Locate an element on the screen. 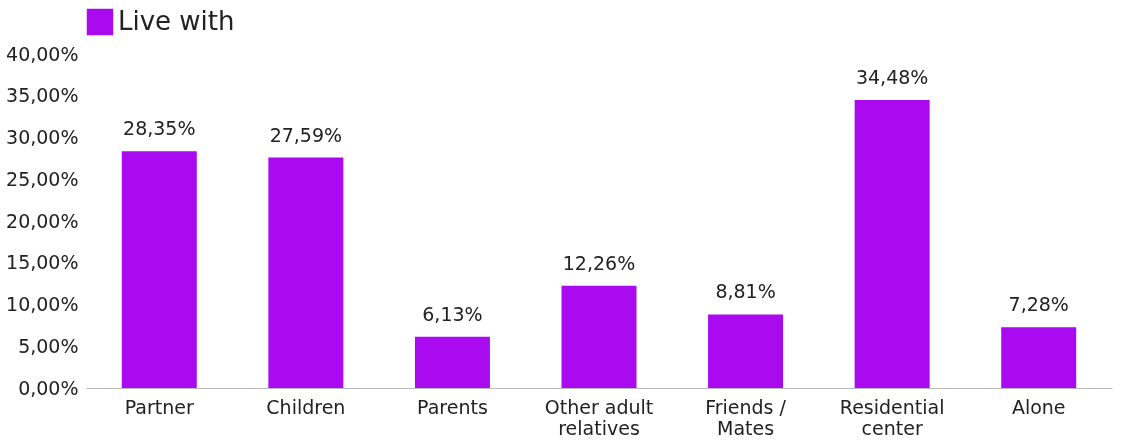 This screenshot has height=443, width=1122. data-label: 28,35% is located at coordinates (159, 128).